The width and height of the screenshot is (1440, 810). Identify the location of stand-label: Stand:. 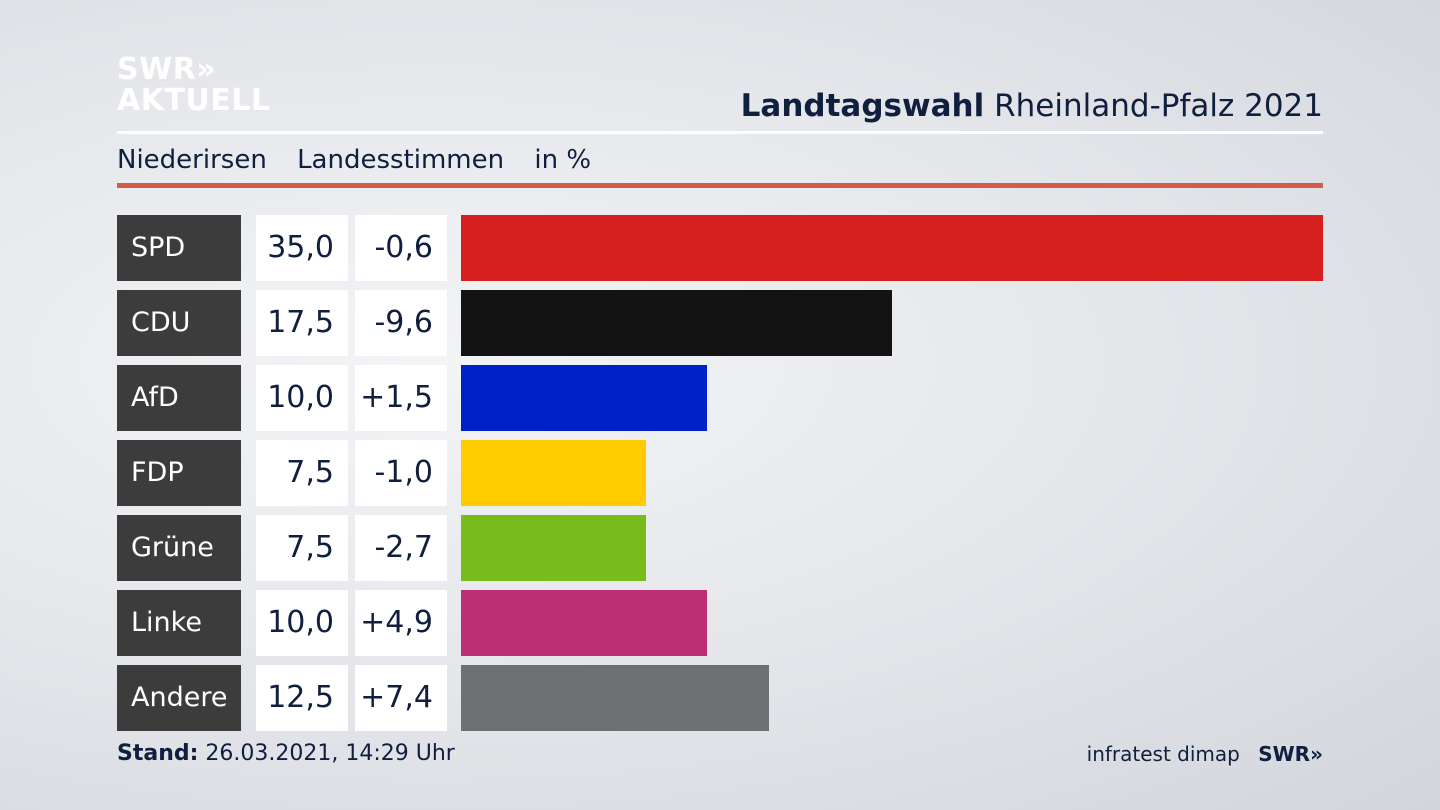
(158, 753).